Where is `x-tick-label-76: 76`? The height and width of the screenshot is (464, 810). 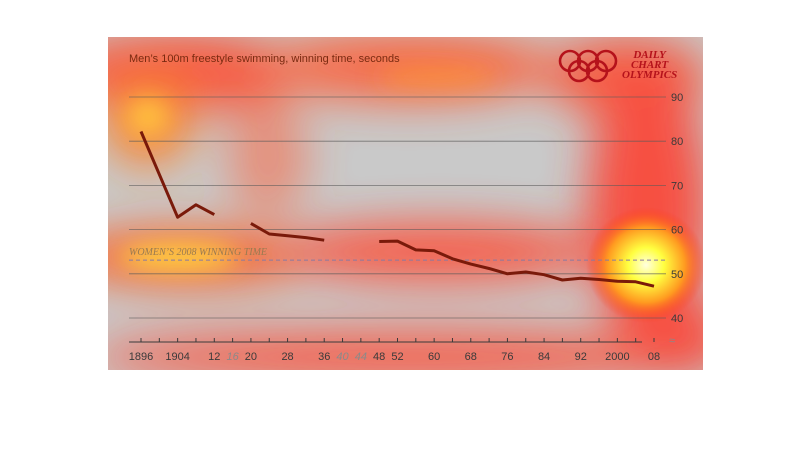
x-tick-label-76: 76 is located at coordinates (507, 357).